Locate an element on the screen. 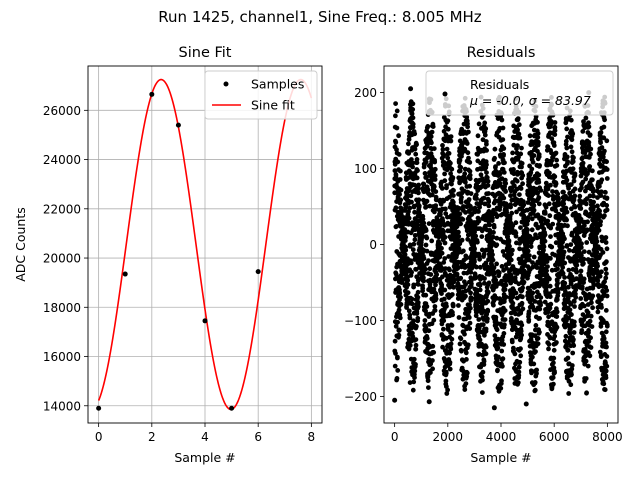 This screenshot has height=480, width=640. y-axis-ticks: 14000 16000 18000 20000 22000 24000 26000 is located at coordinates (65, 258).